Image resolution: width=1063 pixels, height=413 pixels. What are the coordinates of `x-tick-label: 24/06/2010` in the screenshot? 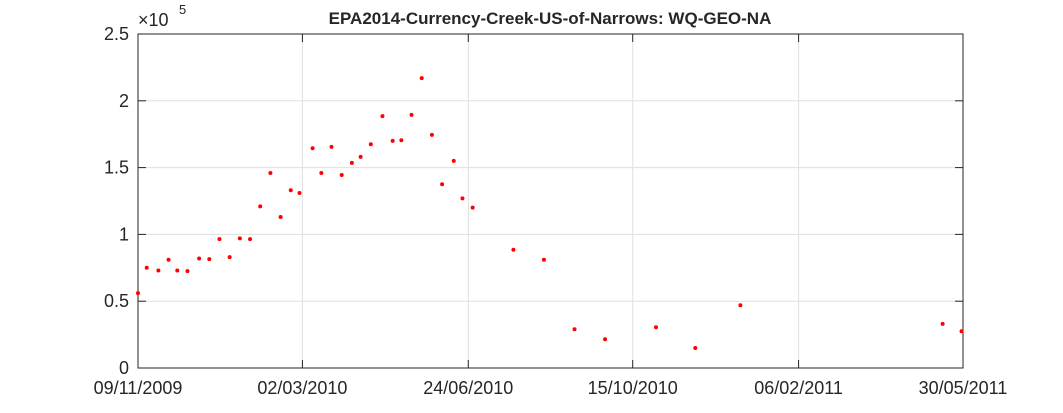 It's located at (468, 388).